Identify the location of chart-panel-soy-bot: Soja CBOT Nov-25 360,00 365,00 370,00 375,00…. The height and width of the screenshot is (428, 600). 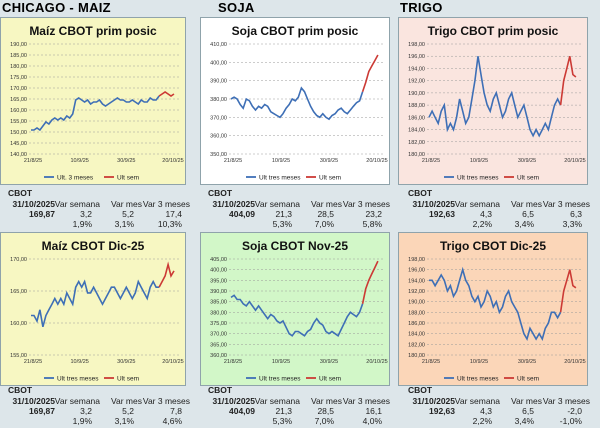
(295, 309).